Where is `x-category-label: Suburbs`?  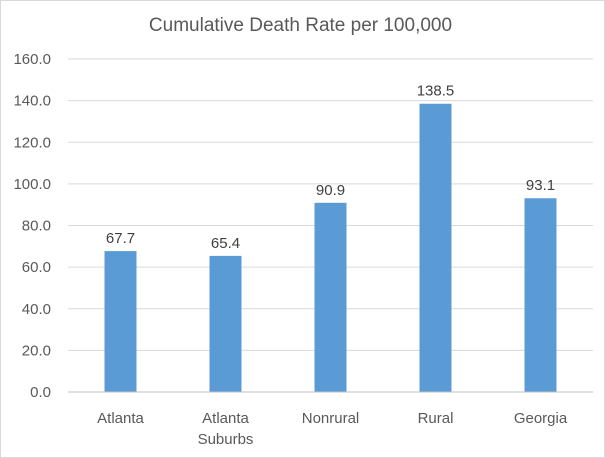 x-category-label: Suburbs is located at coordinates (226, 439).